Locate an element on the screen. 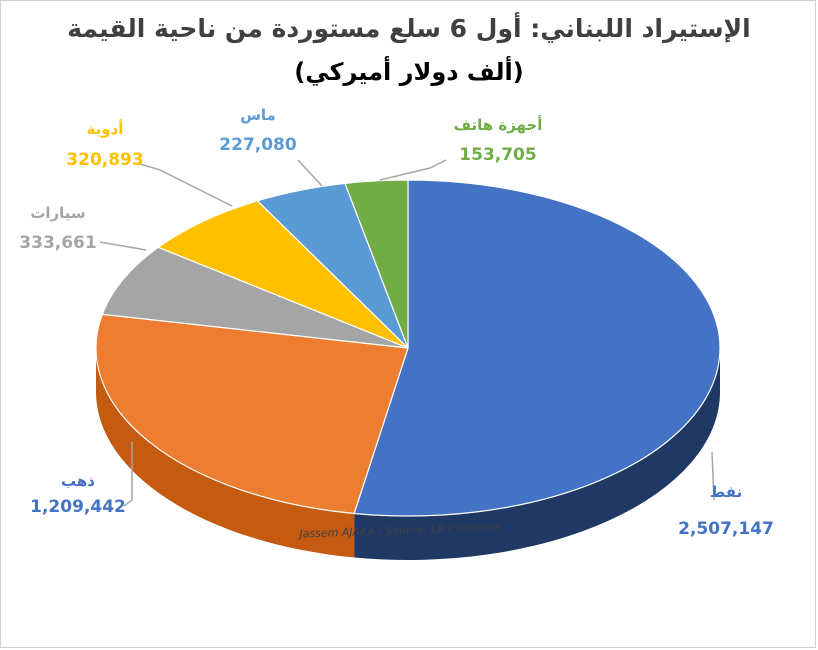  slice-label-4: ماس is located at coordinates (258, 115).